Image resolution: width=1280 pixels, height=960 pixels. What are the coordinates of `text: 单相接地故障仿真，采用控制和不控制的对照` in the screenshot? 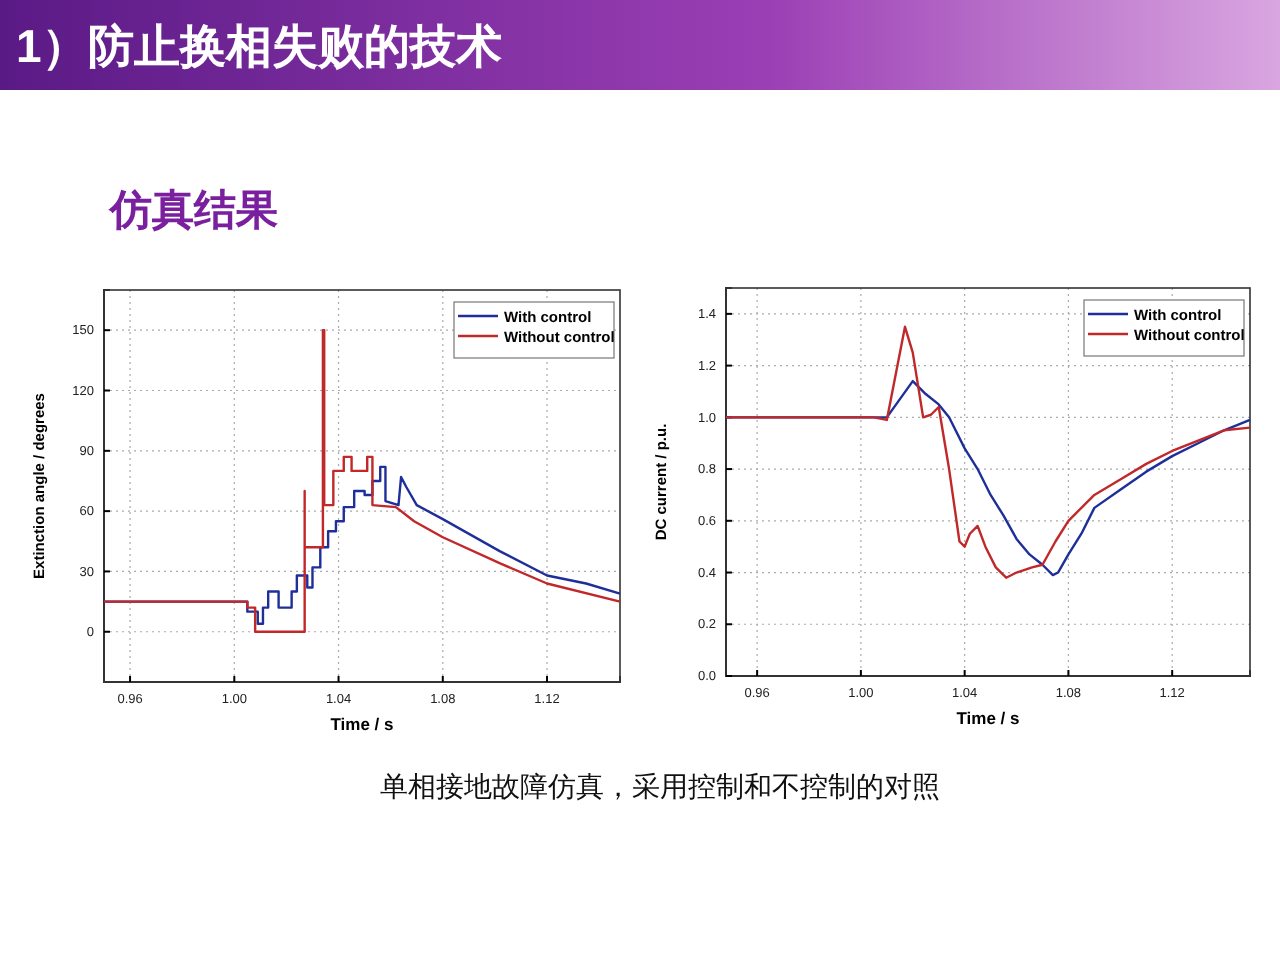 It's located at (660, 786).